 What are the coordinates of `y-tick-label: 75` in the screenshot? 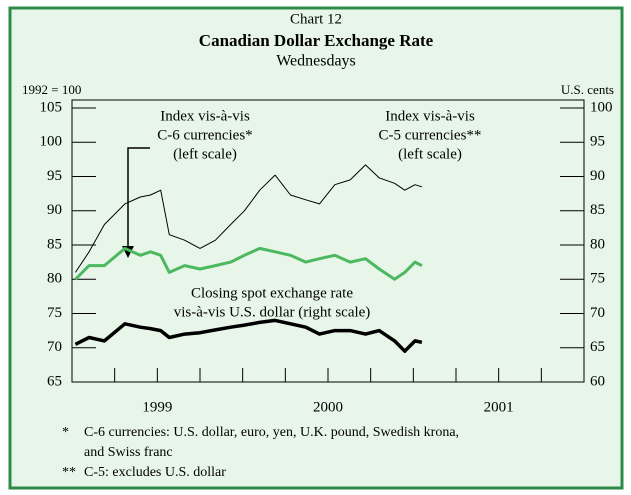 It's located at (54, 313).